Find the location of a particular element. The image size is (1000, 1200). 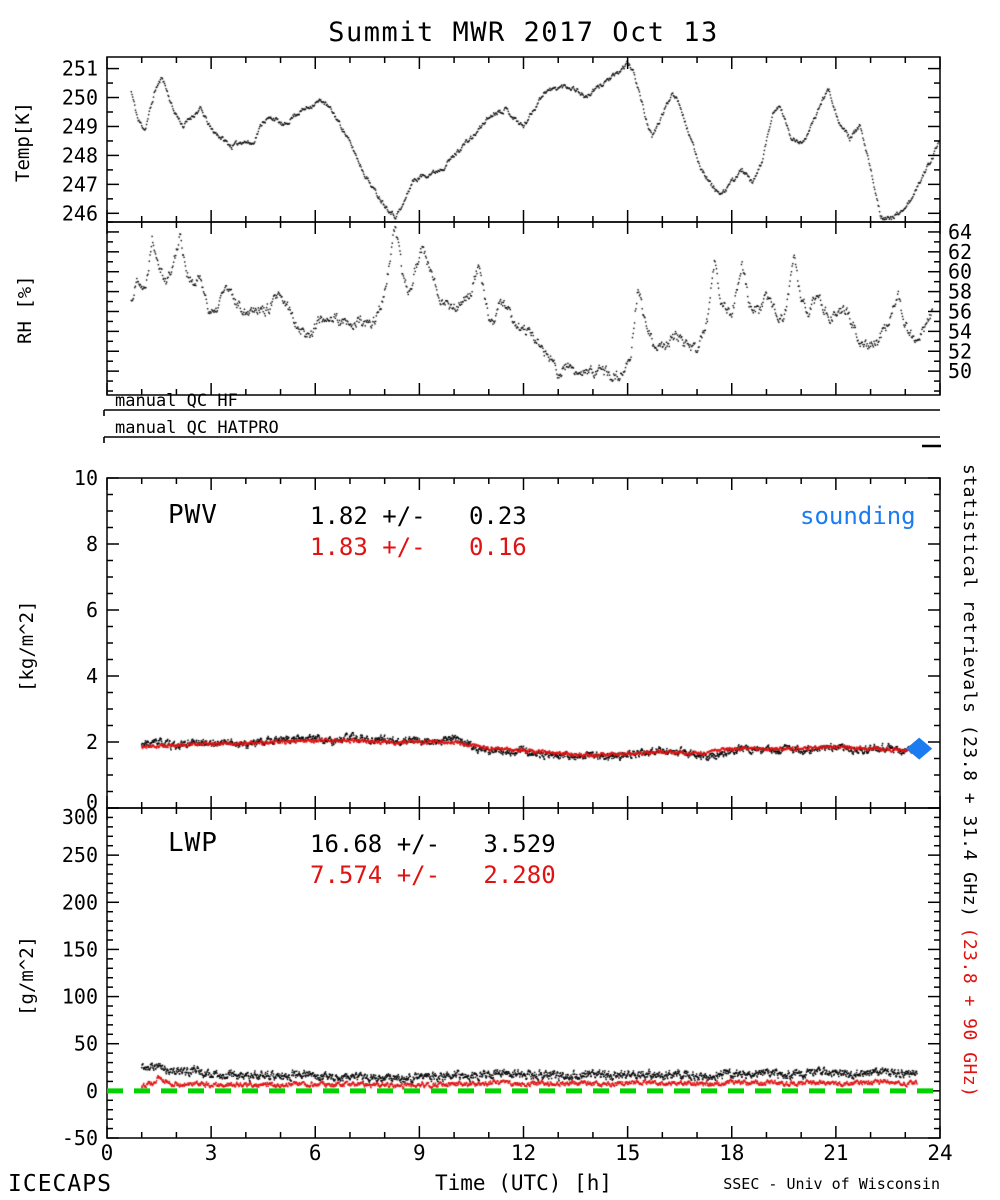

svg-text: 249 is located at coordinates (80, 126).